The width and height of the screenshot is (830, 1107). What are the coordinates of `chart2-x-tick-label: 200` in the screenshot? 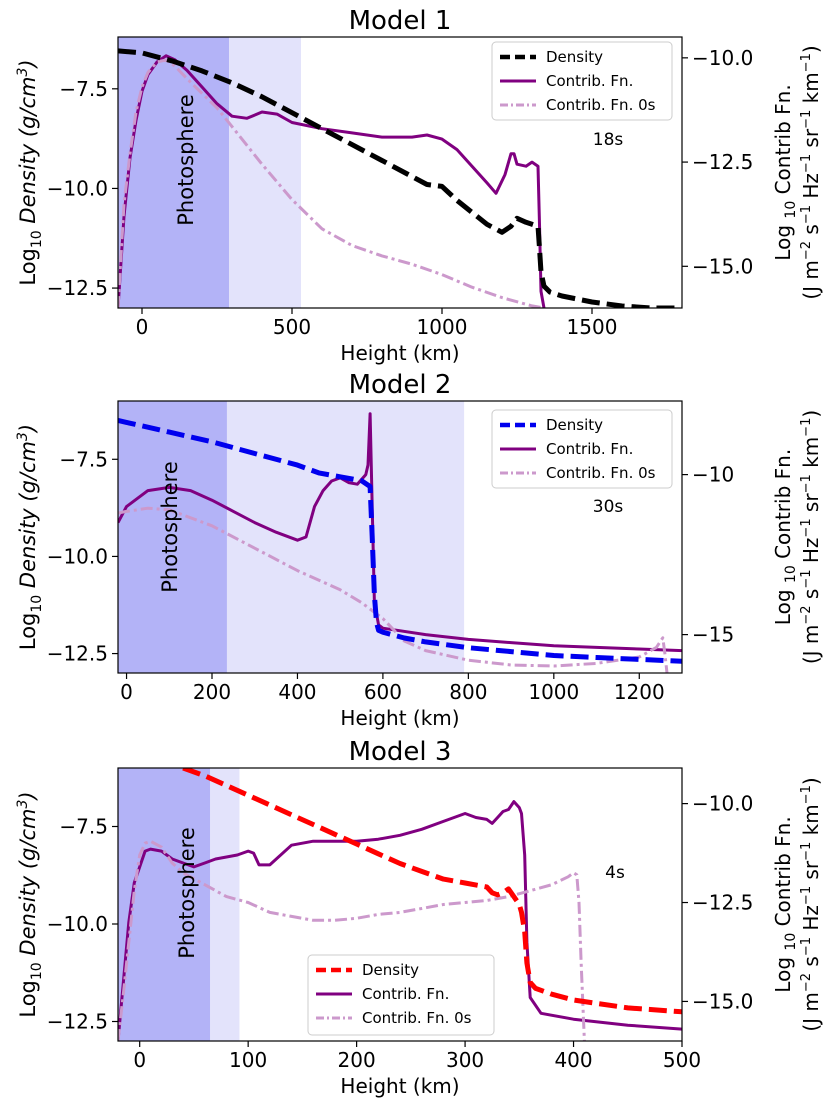 It's located at (212, 692).